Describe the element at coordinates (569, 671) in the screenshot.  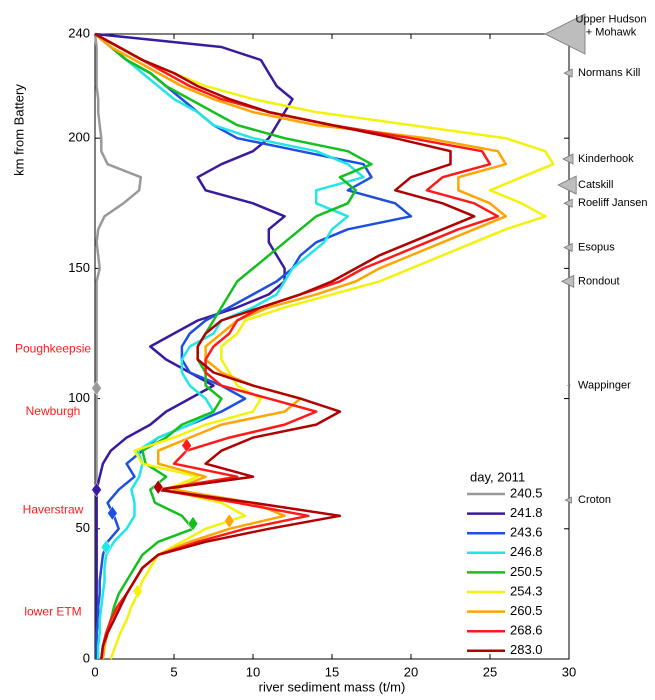
I see `x-tick-label: 30` at that location.